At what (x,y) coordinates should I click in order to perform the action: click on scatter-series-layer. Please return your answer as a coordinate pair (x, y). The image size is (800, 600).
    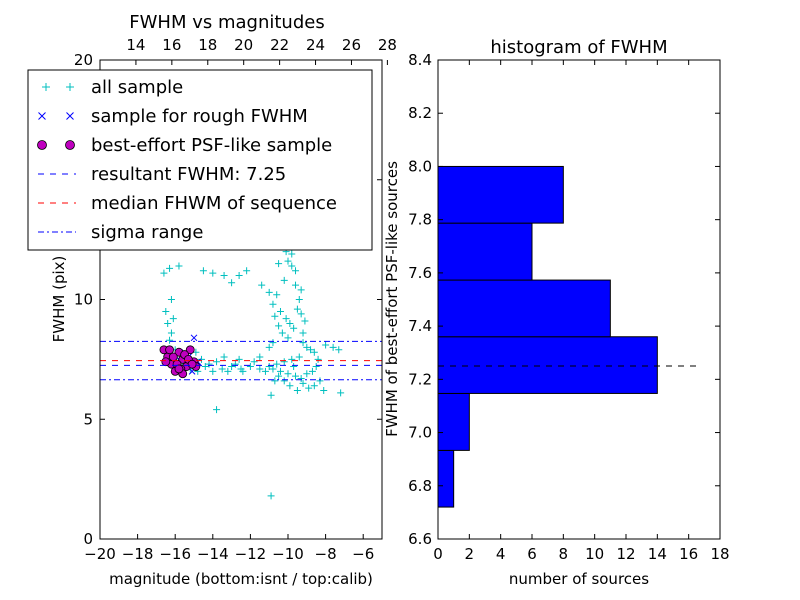
    Looking at the image, I should click on (252, 362).